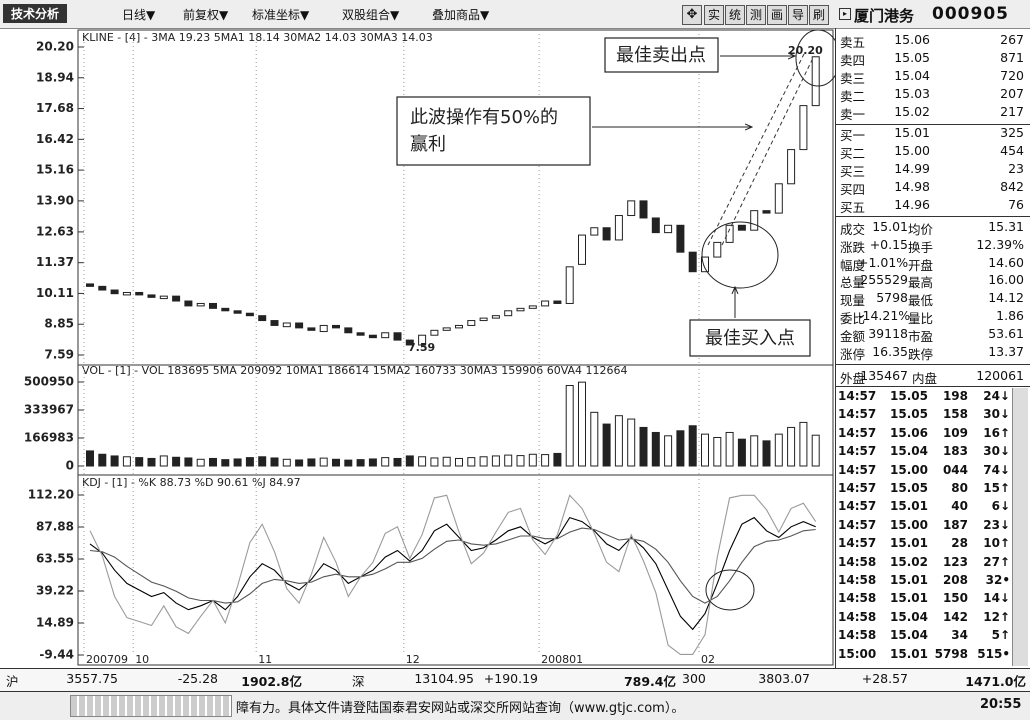 This screenshot has height=720, width=1030. Describe the element at coordinates (767, 152) in the screenshot. I see `trend-line` at that location.